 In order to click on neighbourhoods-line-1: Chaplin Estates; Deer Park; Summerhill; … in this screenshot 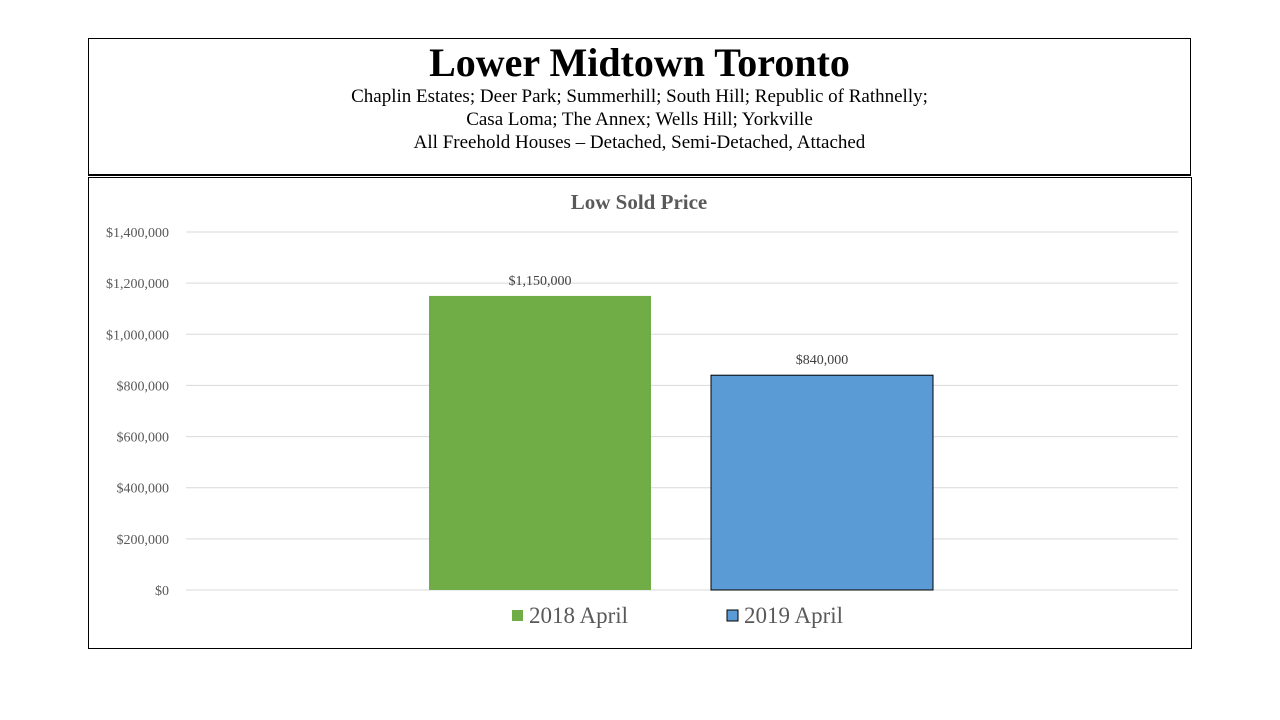, I will do `click(639, 96)`.